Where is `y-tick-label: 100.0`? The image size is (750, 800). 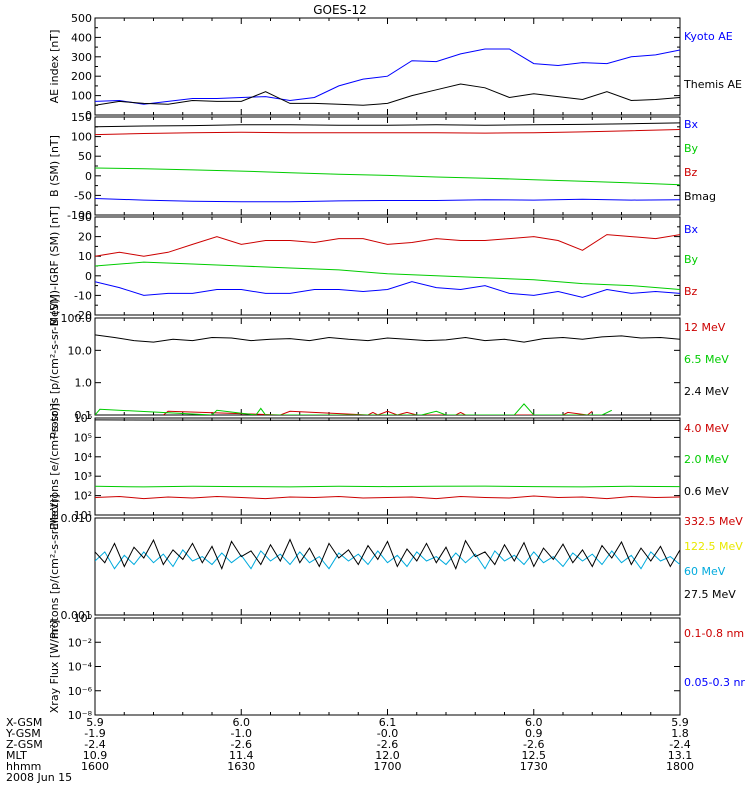 y-tick-label: 100.0 is located at coordinates (77, 318).